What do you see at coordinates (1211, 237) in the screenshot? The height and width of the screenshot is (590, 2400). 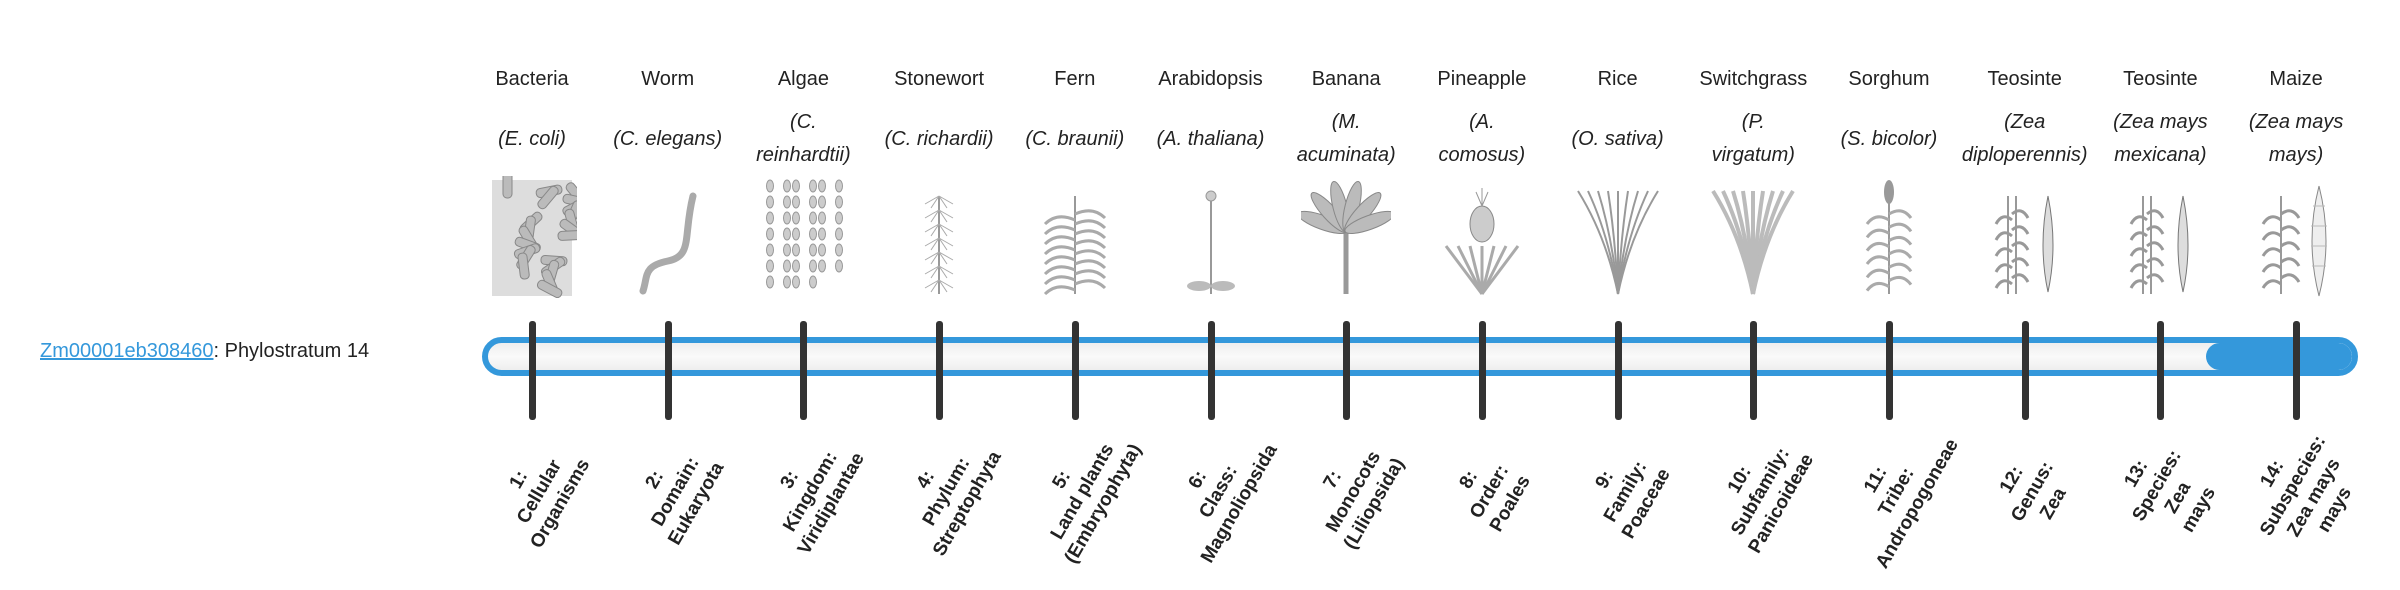 I see `arabidopsis-icon` at bounding box center [1211, 237].